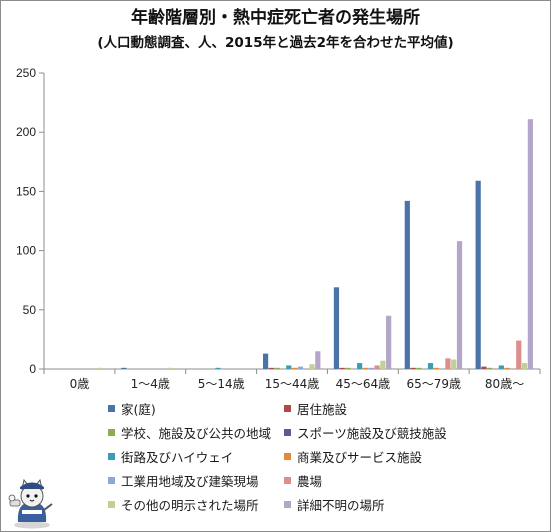 The height and width of the screenshot is (532, 551). I want to click on legend-item: 家(庭), so click(196, 408).